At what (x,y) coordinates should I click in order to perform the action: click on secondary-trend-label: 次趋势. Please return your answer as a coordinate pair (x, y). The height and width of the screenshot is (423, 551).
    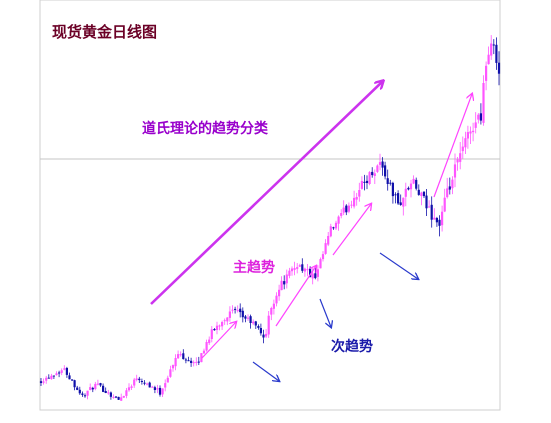
    Looking at the image, I should click on (352, 346).